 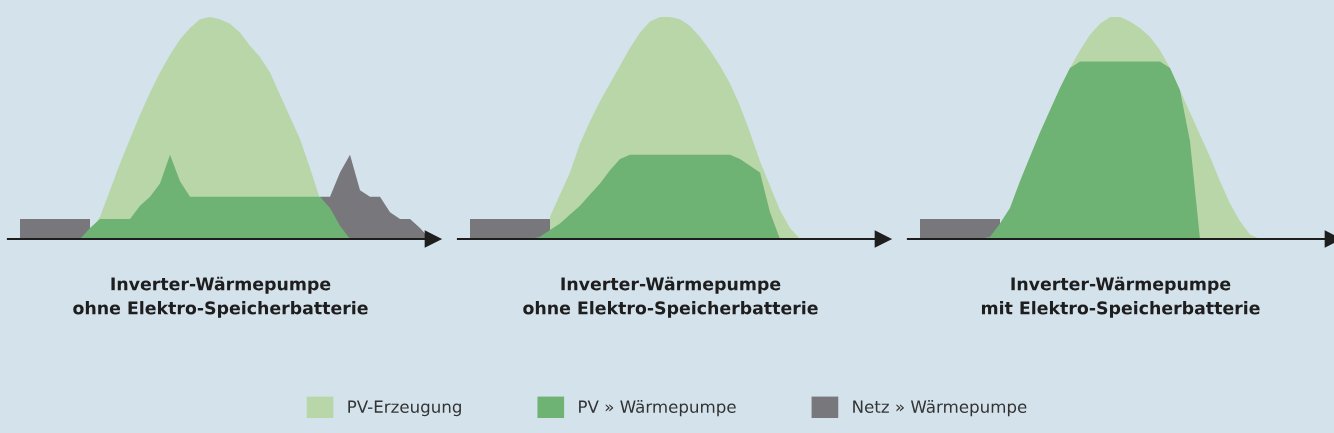 I want to click on legend-label: Netz » Wärmepumpe, so click(x=940, y=408).